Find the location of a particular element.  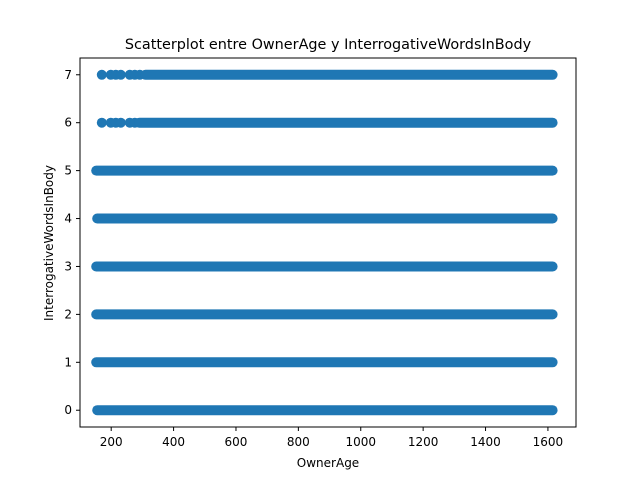

y-tick-label: 5 is located at coordinates (68, 171).